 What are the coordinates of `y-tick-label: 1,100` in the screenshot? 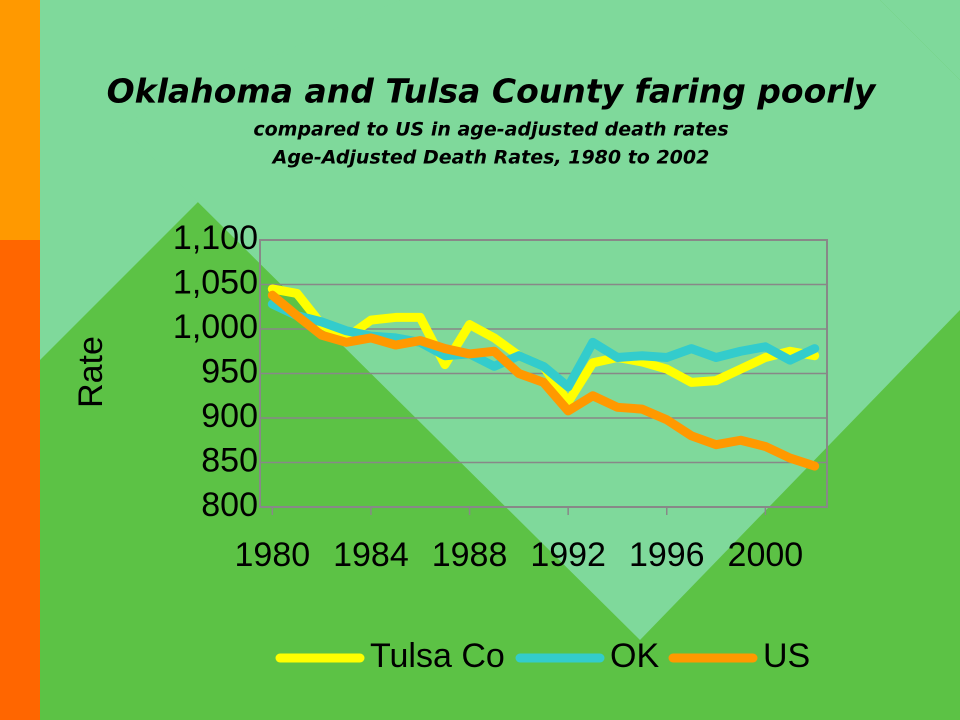 It's located at (215, 238).